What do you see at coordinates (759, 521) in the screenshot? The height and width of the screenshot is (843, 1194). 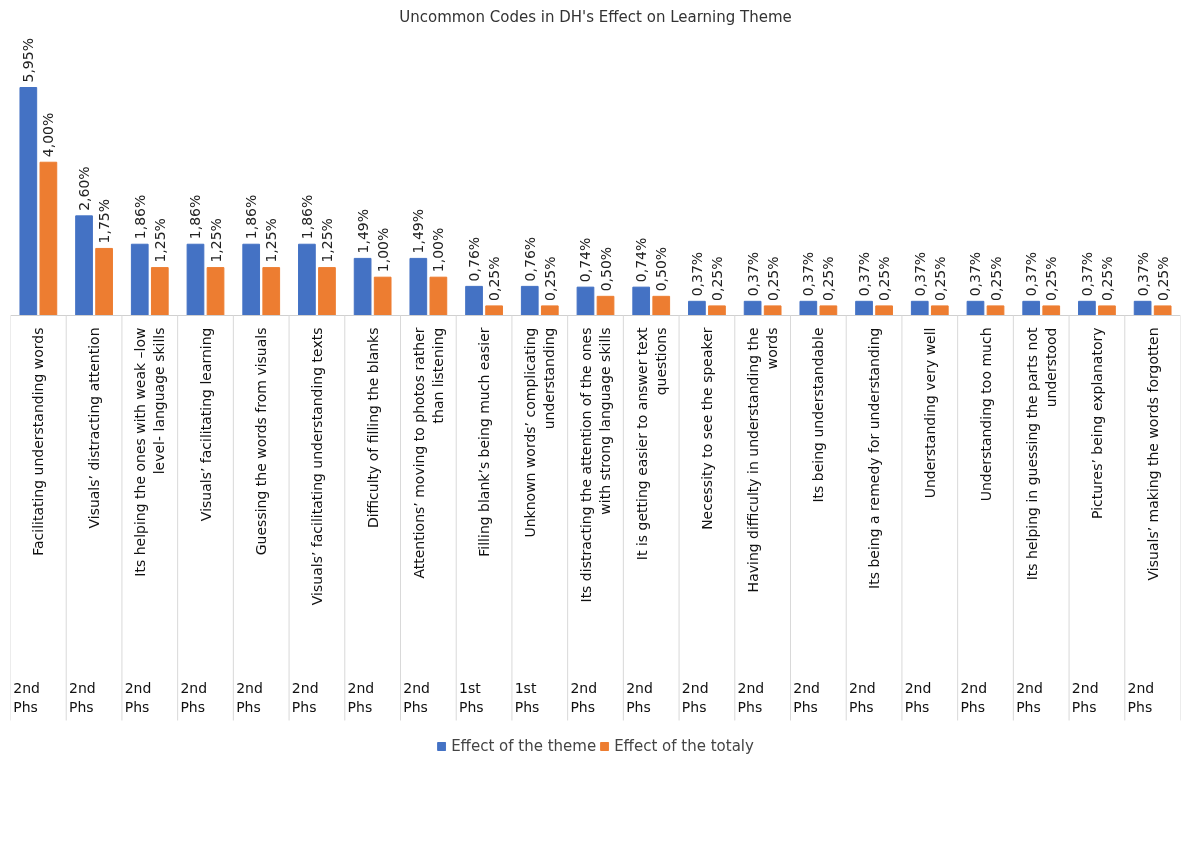 I see `category-label: Having difficulty in understanding the words 2nd Phs` at bounding box center [759, 521].